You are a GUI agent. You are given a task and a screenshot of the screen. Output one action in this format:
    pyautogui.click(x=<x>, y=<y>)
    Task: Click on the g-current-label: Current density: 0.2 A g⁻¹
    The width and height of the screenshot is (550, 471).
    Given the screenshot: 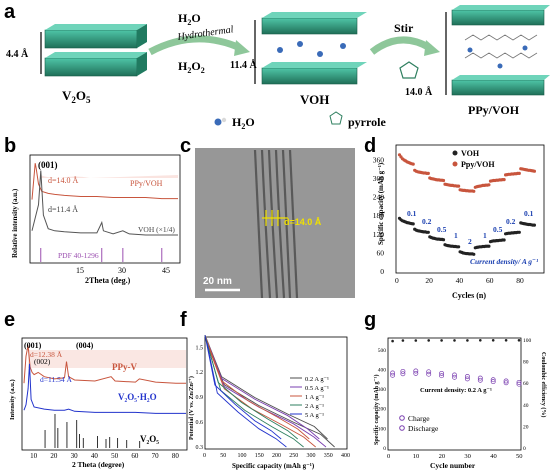 What is the action you would take?
    pyautogui.click(x=456, y=390)
    